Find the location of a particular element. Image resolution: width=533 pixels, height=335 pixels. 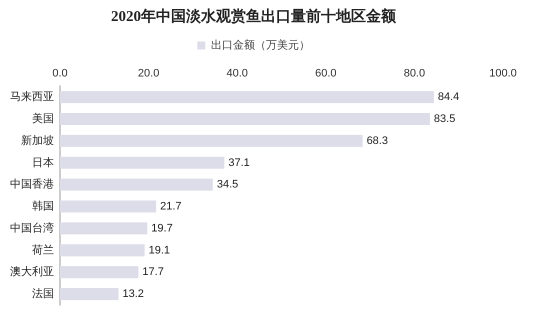

x-tick-label: 60.0 is located at coordinates (326, 74).